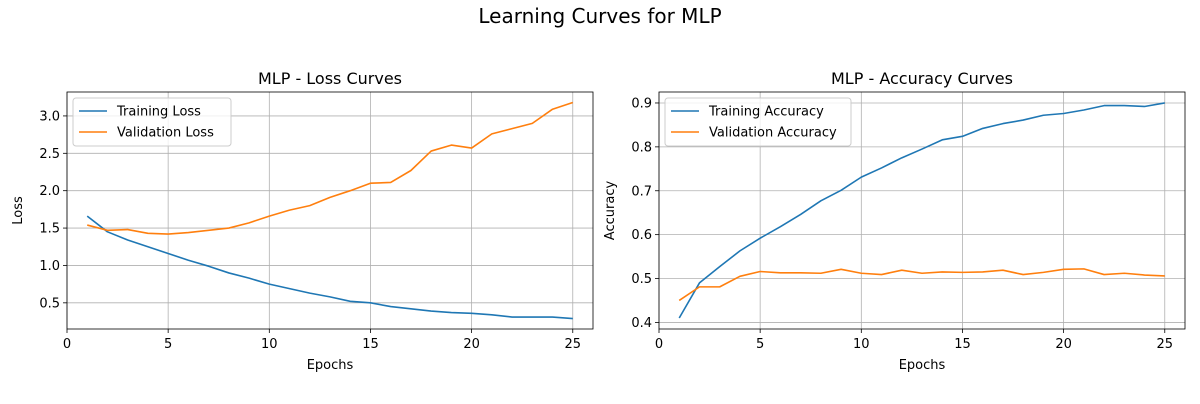  I want to click on loss-legend-label: Training Loss, so click(158, 112).